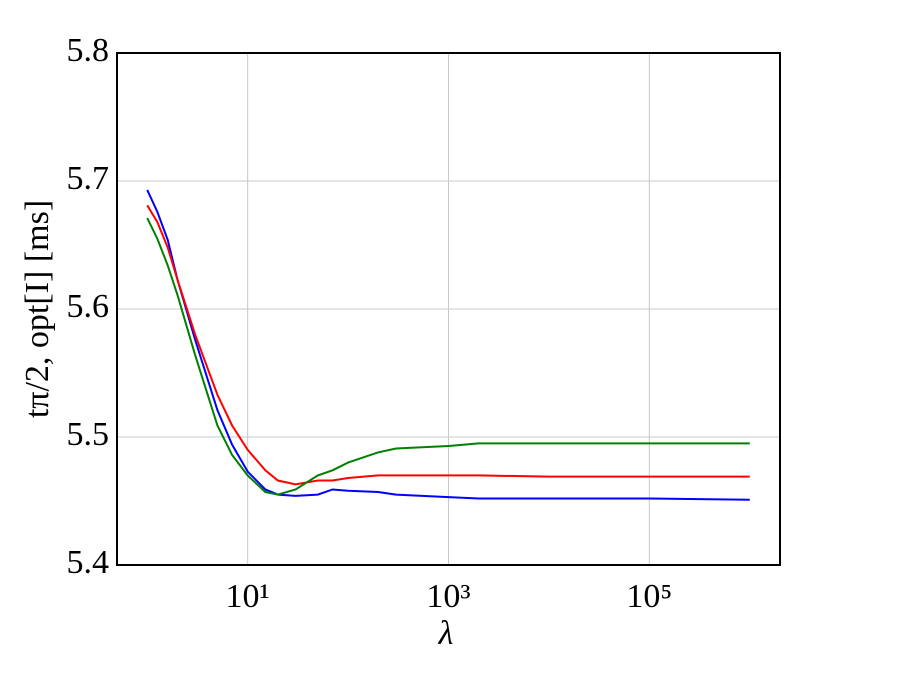 This screenshot has height=673, width=897. What do you see at coordinates (448, 596) in the screenshot?
I see `x-tick-label: 10³` at bounding box center [448, 596].